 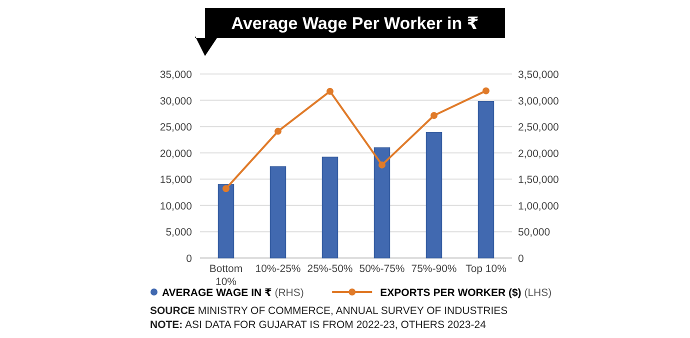 What do you see at coordinates (233, 293) in the screenshot?
I see `legend-label: AVERAGE WAGE IN ₹ (RHS)` at bounding box center [233, 293].